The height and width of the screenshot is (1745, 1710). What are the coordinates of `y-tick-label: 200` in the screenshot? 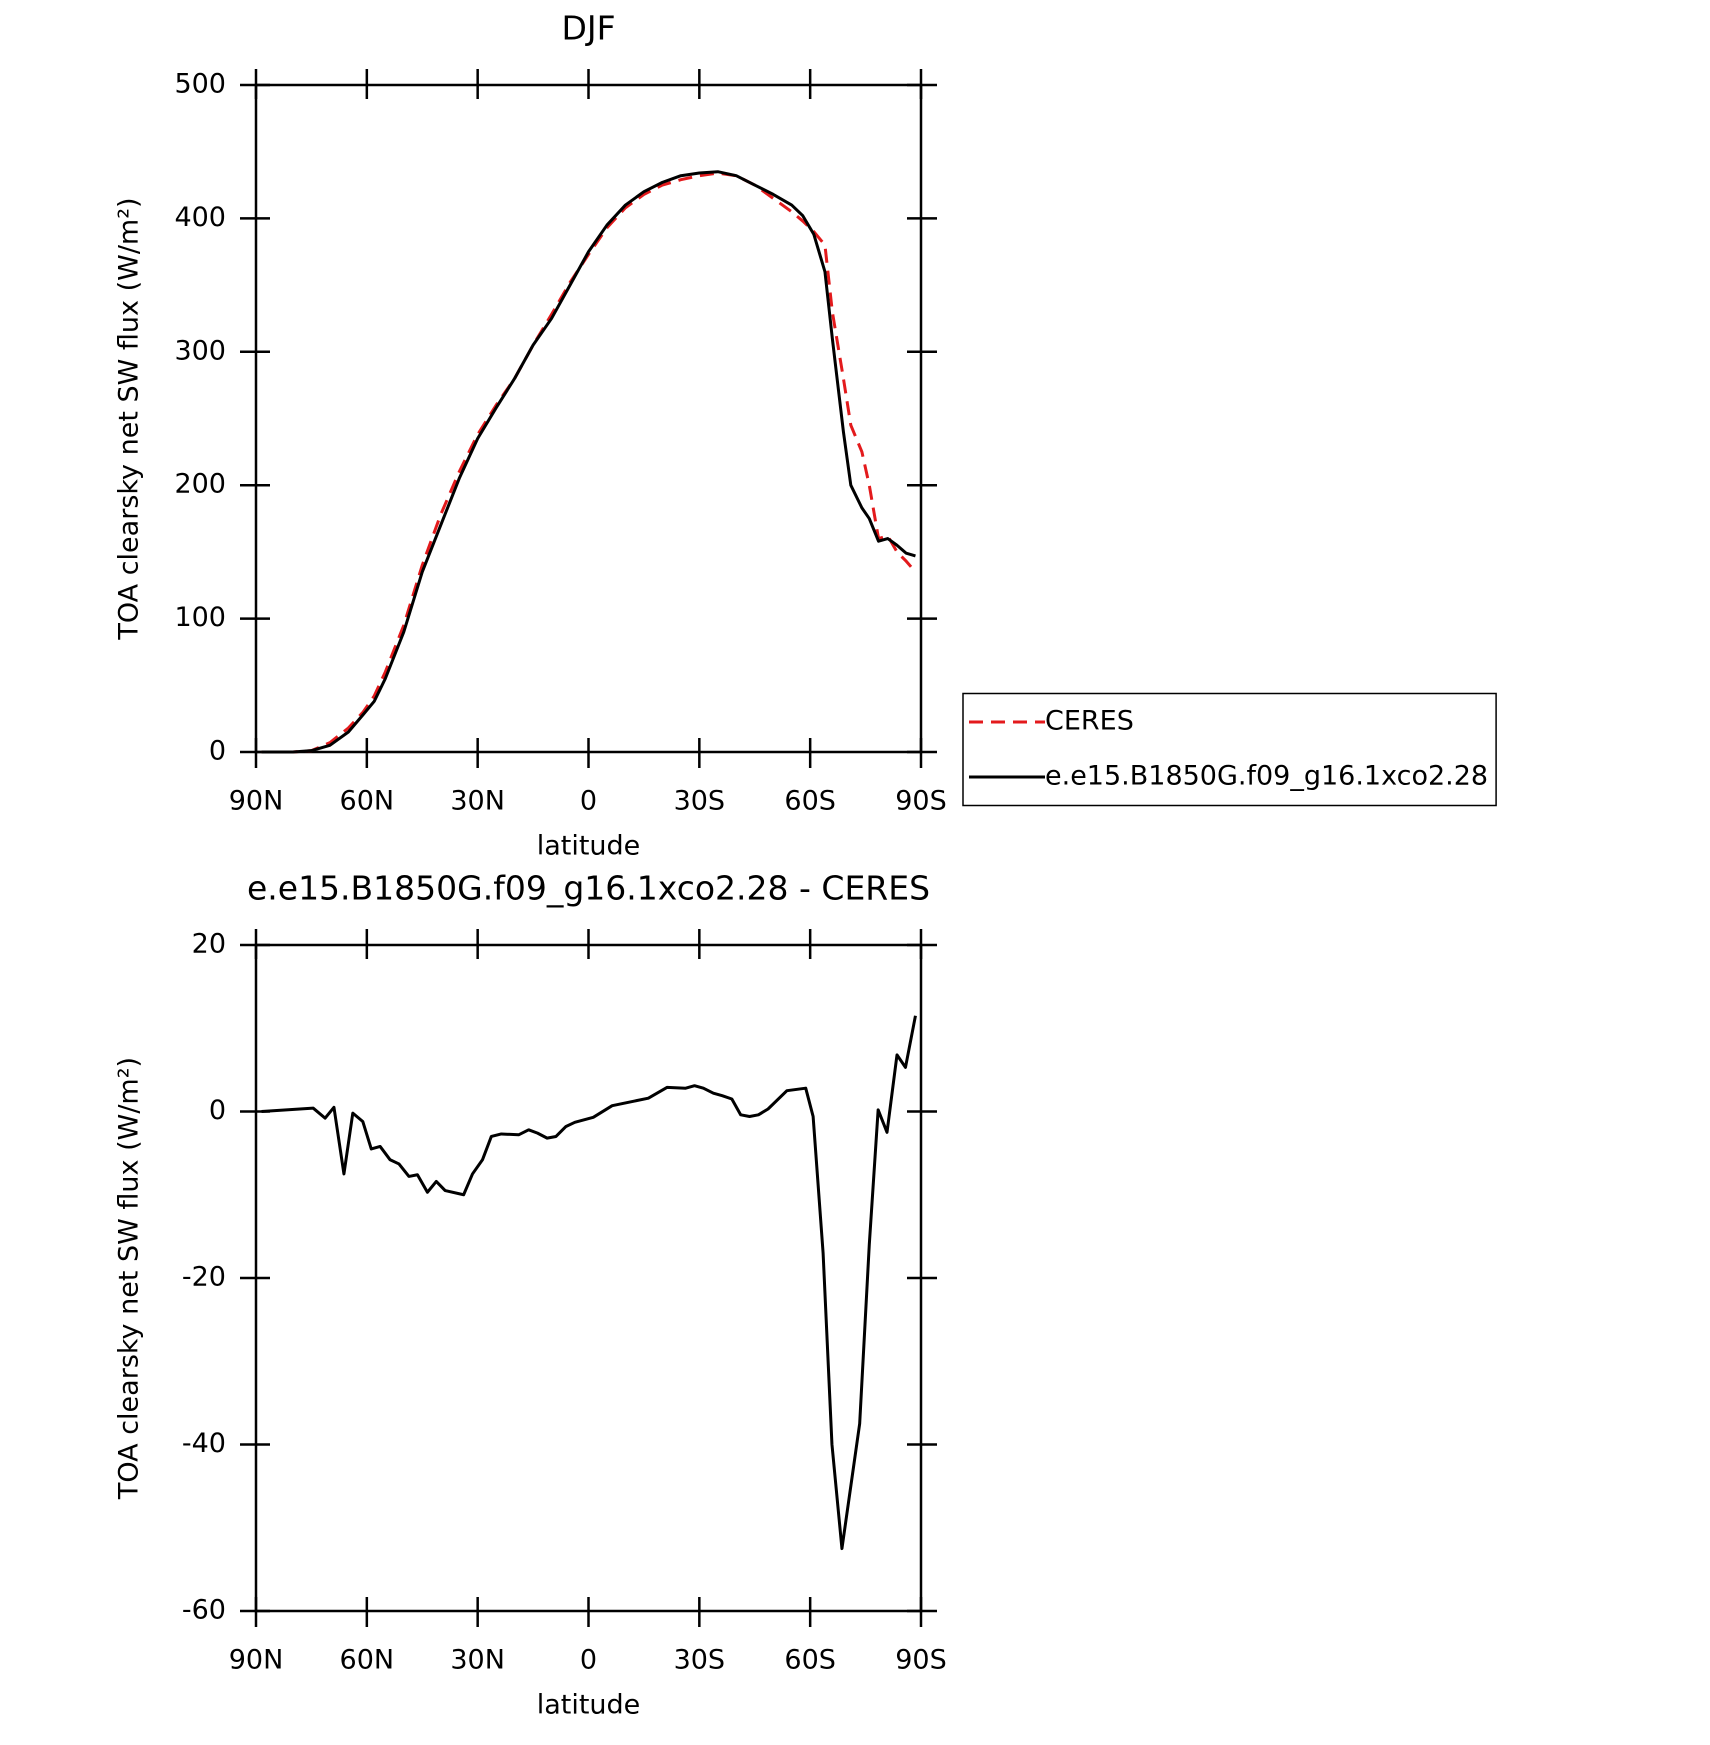 It's located at (200, 484).